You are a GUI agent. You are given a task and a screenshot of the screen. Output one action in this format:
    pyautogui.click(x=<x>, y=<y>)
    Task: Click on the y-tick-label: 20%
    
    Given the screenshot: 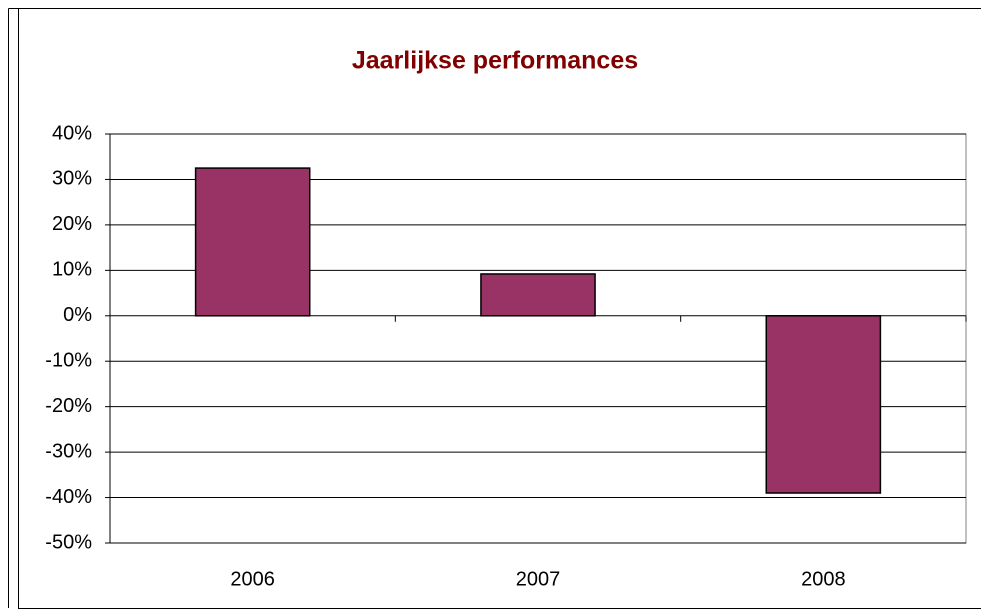 What is the action you would take?
    pyautogui.click(x=72, y=224)
    